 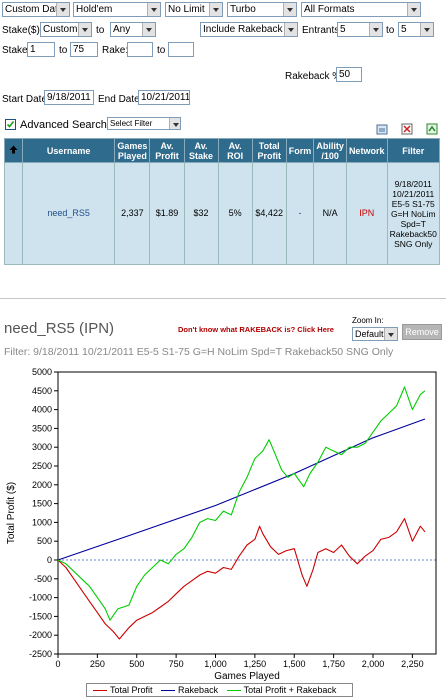 What do you see at coordinates (404, 29) in the screenshot?
I see `entrants-to-value: 5` at bounding box center [404, 29].